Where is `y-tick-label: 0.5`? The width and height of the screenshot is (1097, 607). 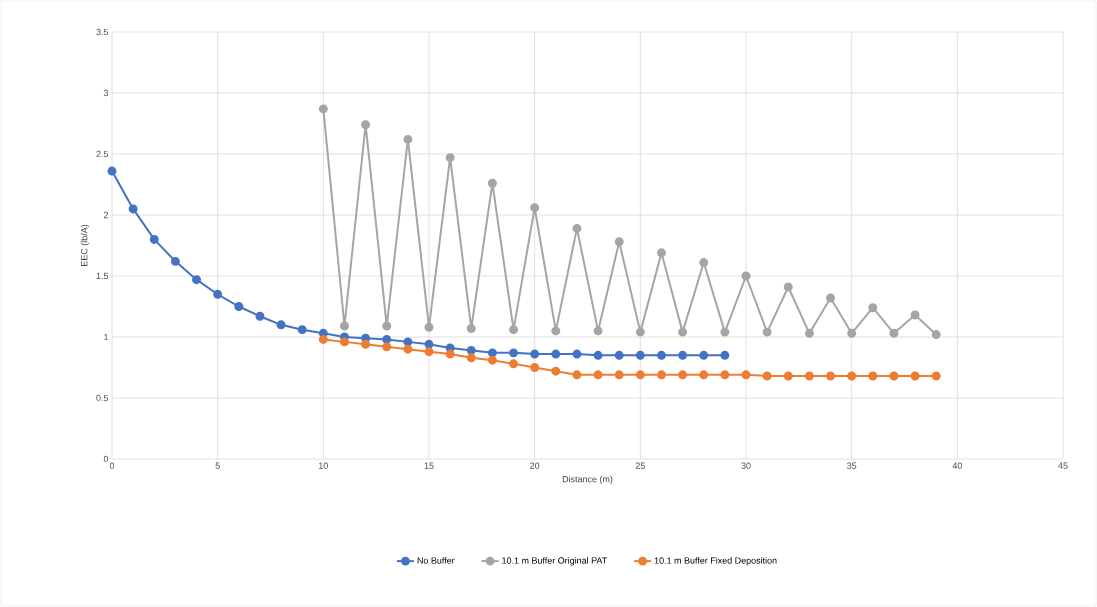 y-tick-label: 0.5 is located at coordinates (102, 398).